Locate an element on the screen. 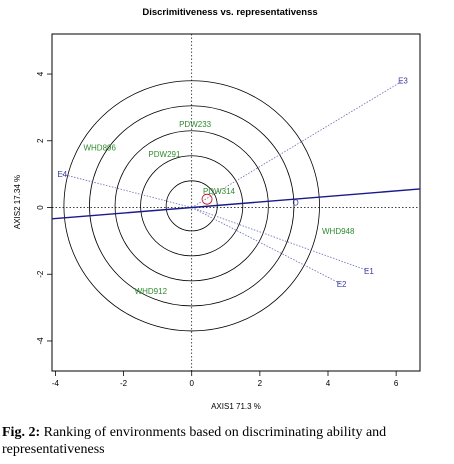 The width and height of the screenshot is (454, 464). average-environment-marker is located at coordinates (207, 199).